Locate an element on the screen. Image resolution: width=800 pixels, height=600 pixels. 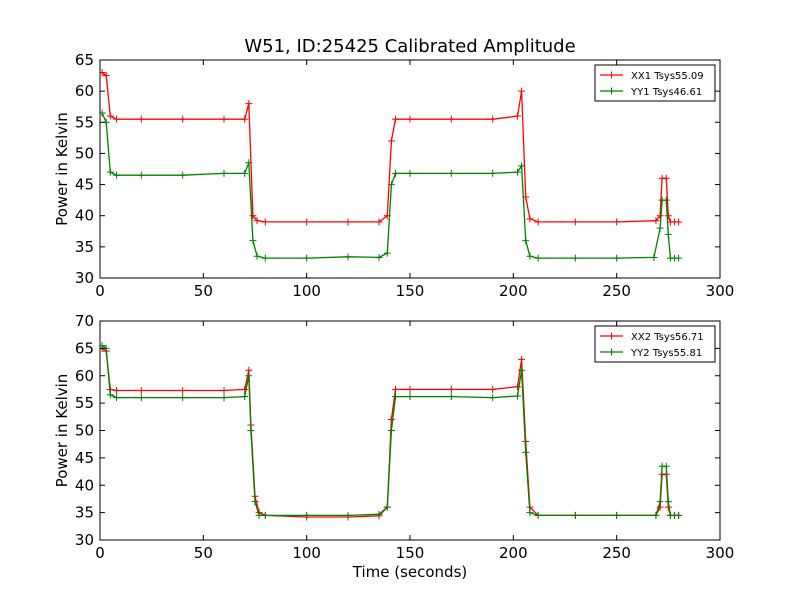
y-tick-label: 65 is located at coordinates (84, 348).